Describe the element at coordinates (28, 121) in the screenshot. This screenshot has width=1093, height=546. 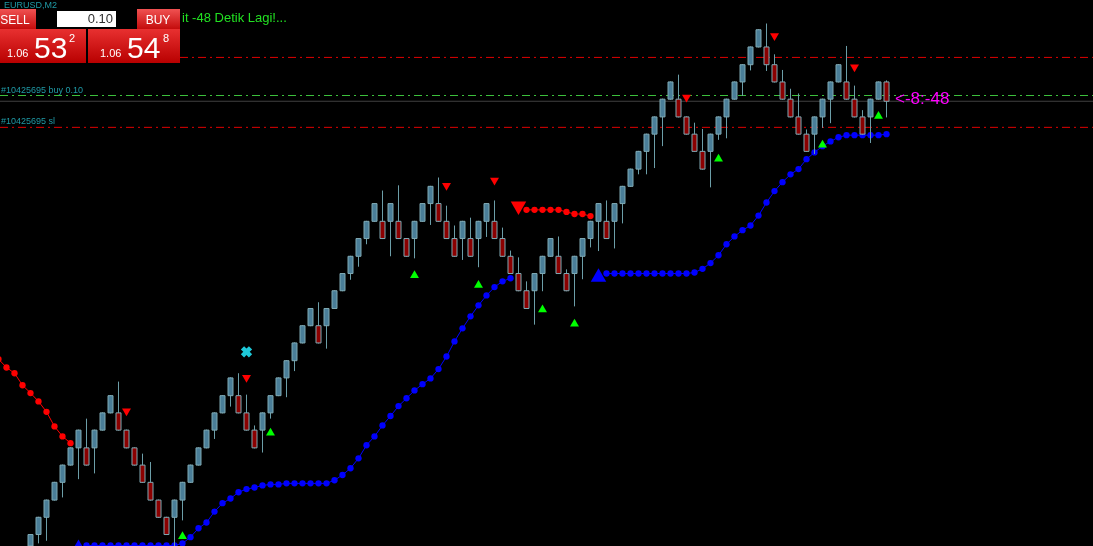
I see `ref-line-label: #10425695 sl` at that location.